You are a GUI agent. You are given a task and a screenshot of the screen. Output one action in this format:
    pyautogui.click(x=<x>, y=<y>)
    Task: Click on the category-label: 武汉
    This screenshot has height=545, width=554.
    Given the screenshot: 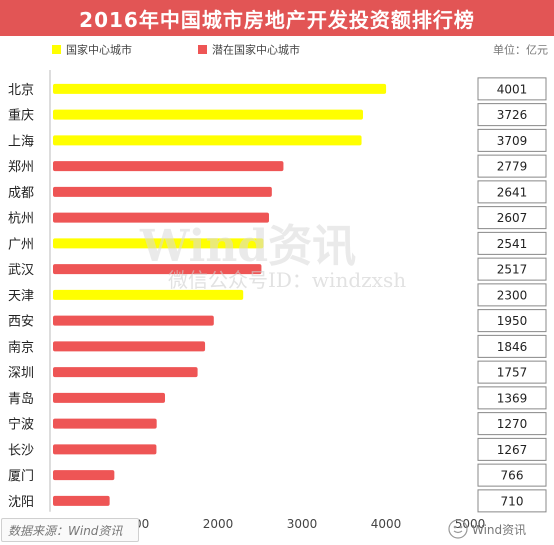 What is the action you would take?
    pyautogui.click(x=21, y=270)
    